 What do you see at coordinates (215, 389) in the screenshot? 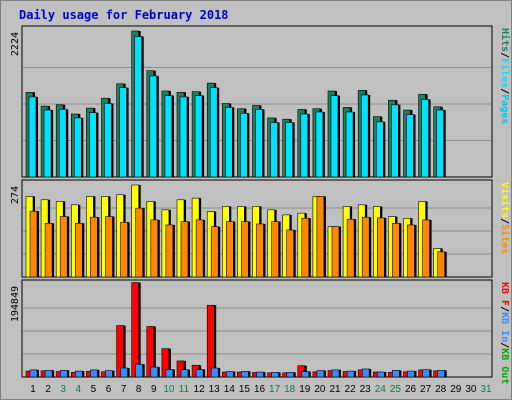
I see `day-label: 13` at bounding box center [215, 389].